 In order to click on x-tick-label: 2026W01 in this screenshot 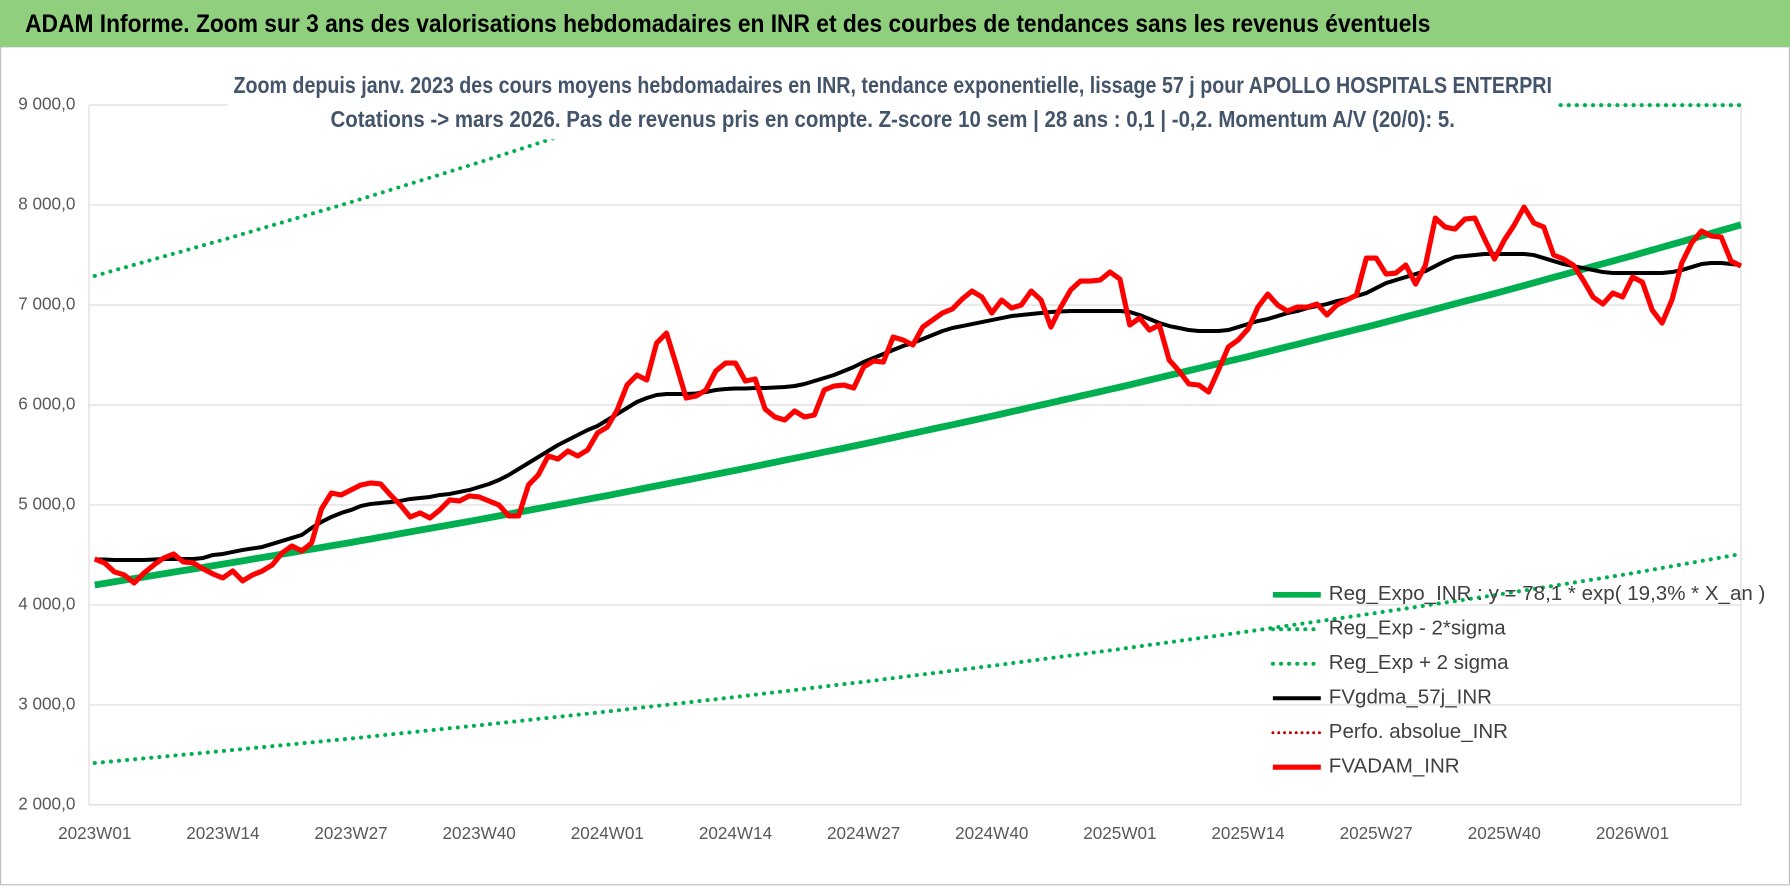, I will do `click(1632, 833)`.